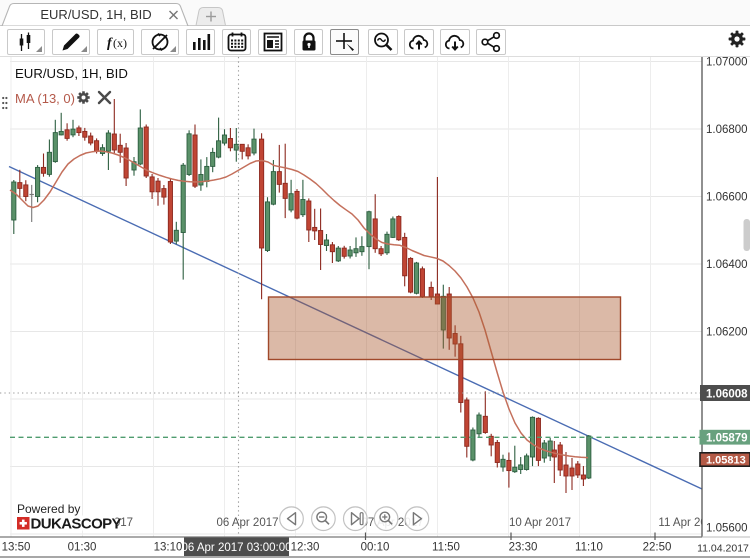  What do you see at coordinates (727, 265) in the screenshot?
I see `svg-text: 1.06400` at bounding box center [727, 265].